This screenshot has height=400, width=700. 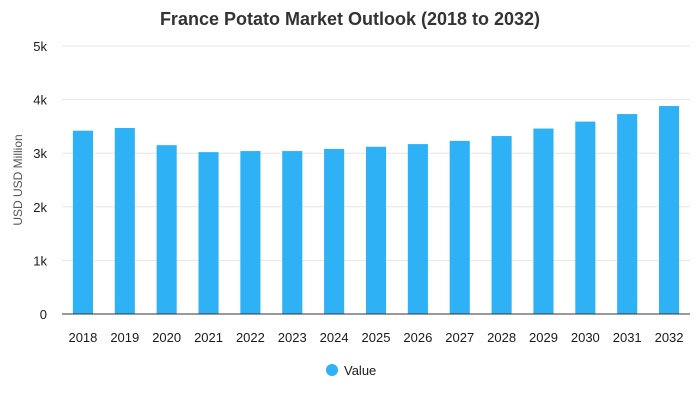 What do you see at coordinates (332, 370) in the screenshot?
I see `legend-swatch` at bounding box center [332, 370].